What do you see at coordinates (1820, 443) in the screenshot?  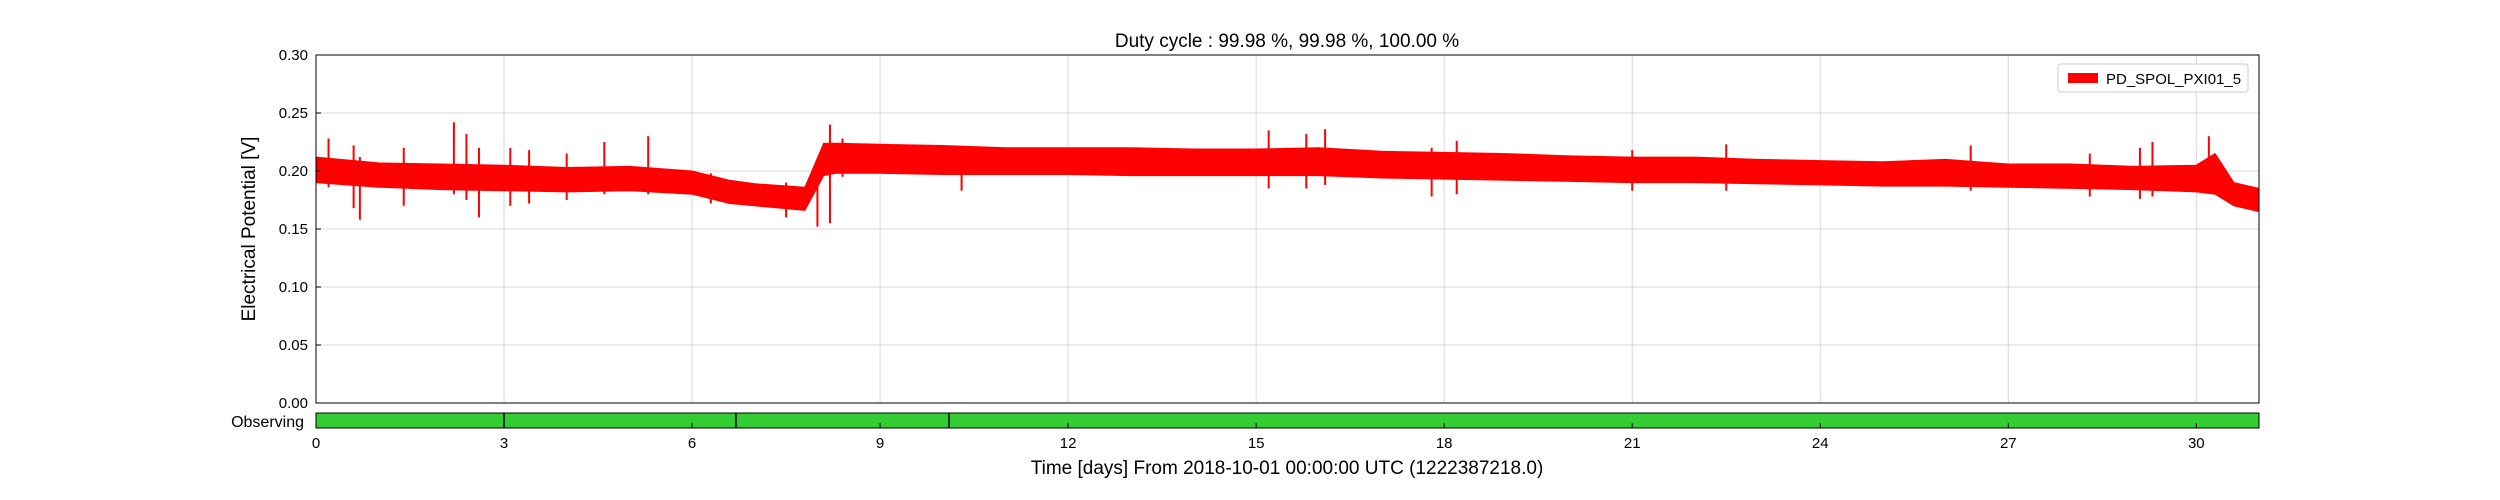 I see `x-tick-label: 24` at bounding box center [1820, 443].